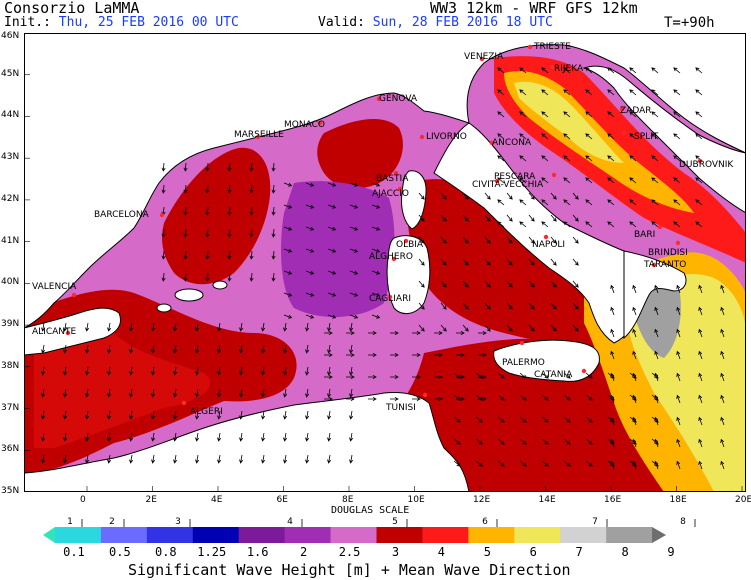  I want to click on colorbar-threshold-label: 0.5, so click(120, 552).